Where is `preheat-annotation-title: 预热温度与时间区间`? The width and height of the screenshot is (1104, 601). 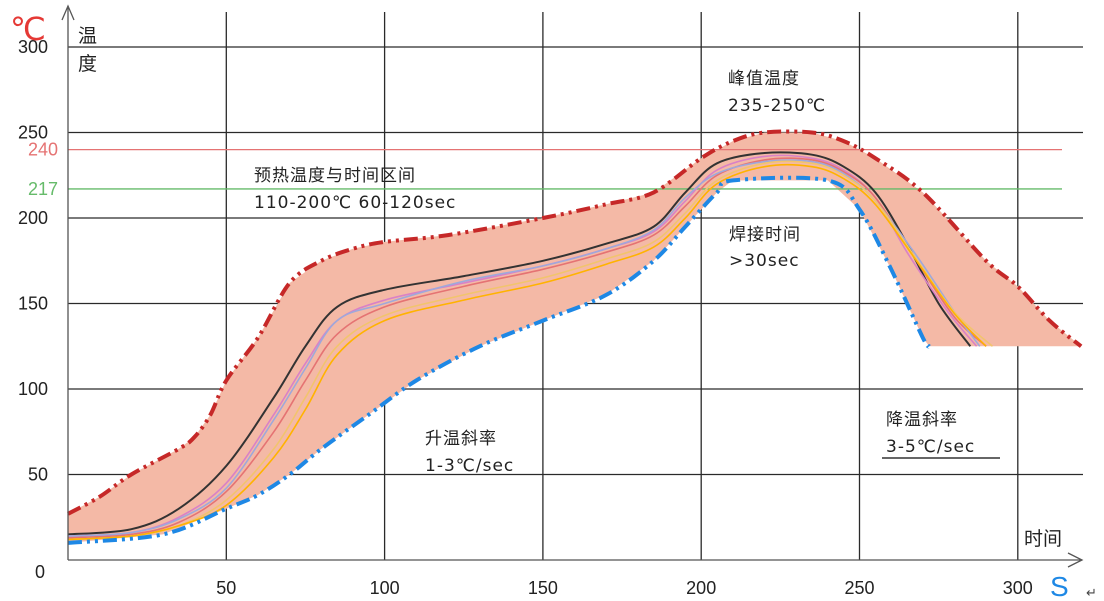 preheat-annotation-title: 预热温度与时间区间 is located at coordinates (335, 176).